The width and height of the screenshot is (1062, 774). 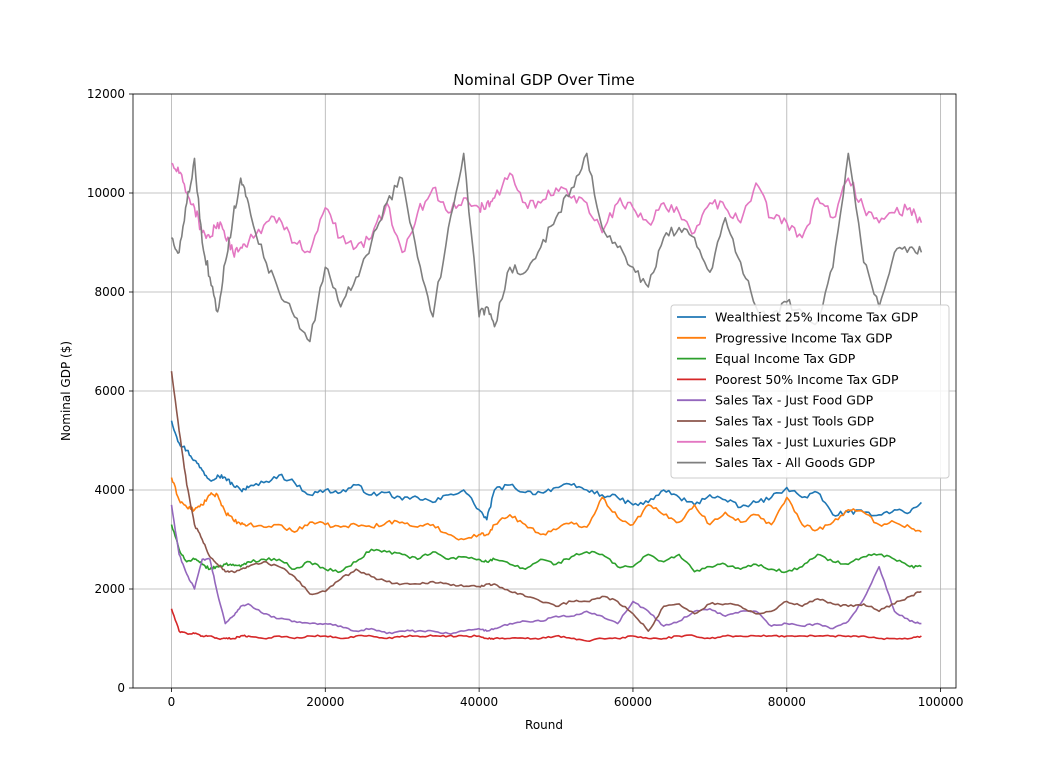 I want to click on y-axis-title: Nominal GDP ($), so click(x=66, y=391).